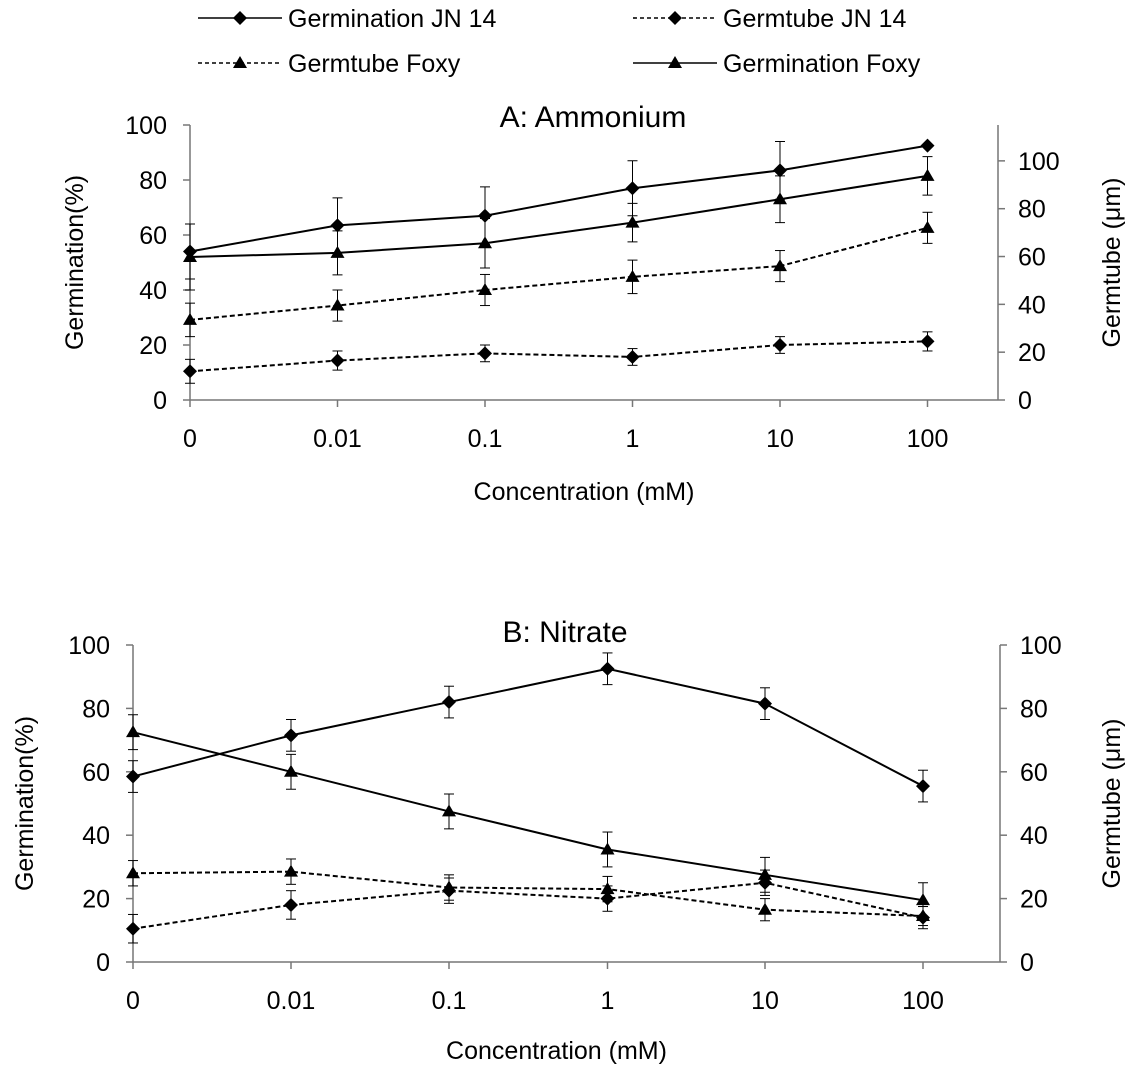  What do you see at coordinates (822, 64) in the screenshot?
I see `legend-label: Germination Foxy` at bounding box center [822, 64].